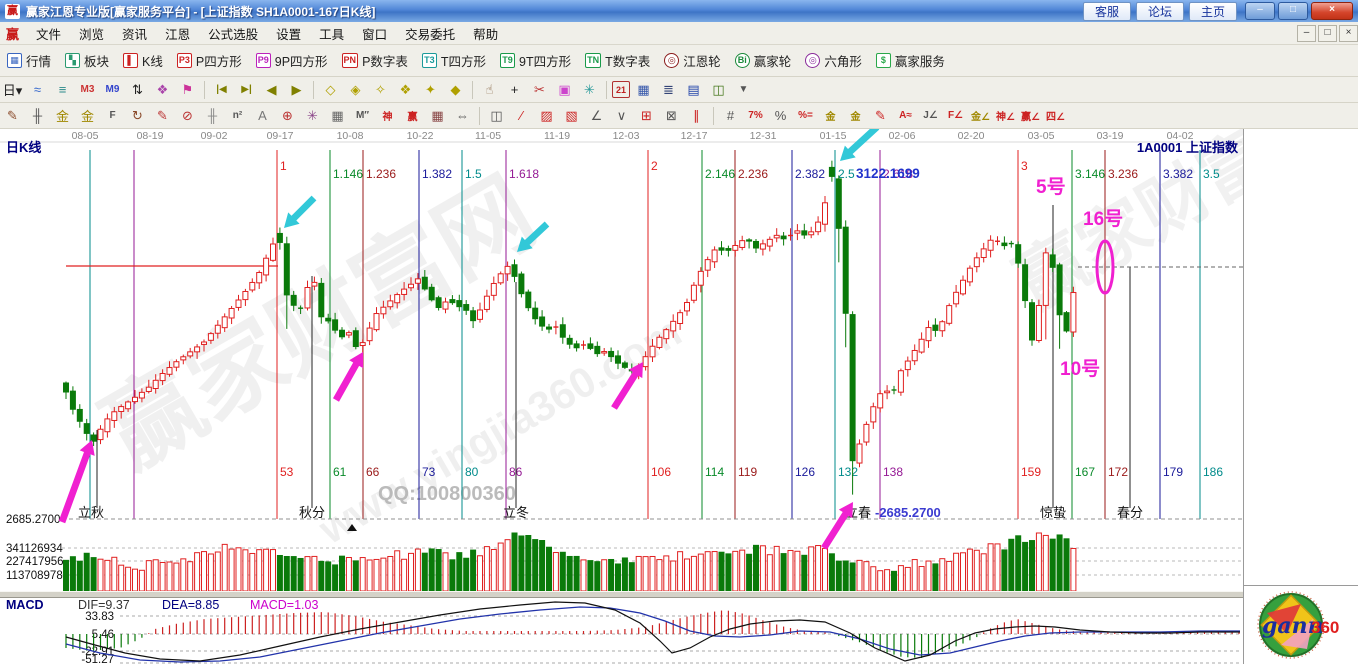  I want to click on print-tool-icon: ▼, so click(743, 89).